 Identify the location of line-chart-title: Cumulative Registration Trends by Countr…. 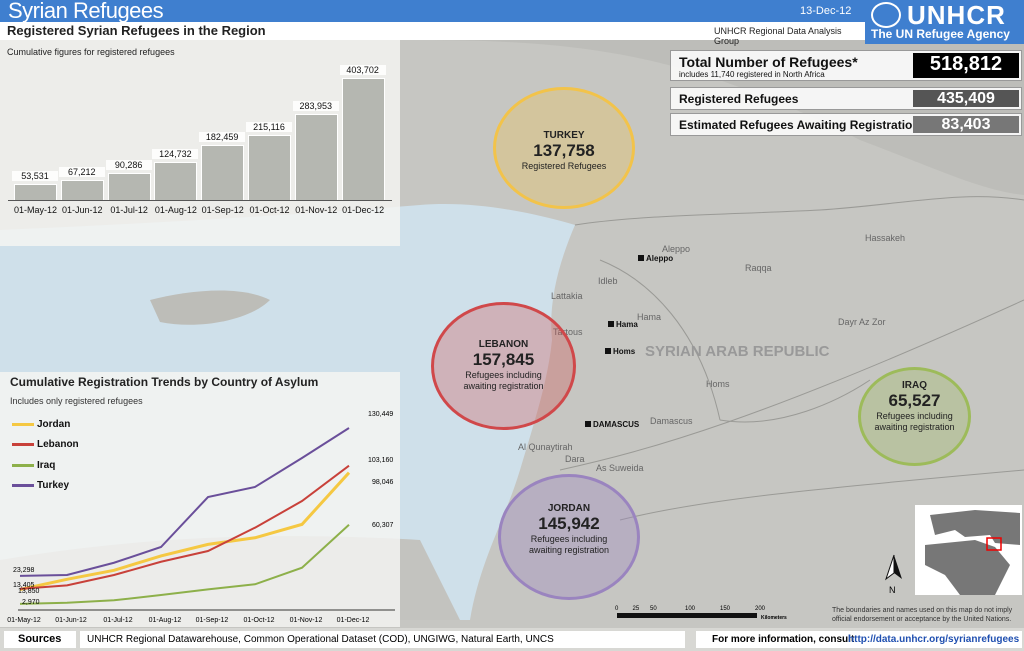
(164, 382).